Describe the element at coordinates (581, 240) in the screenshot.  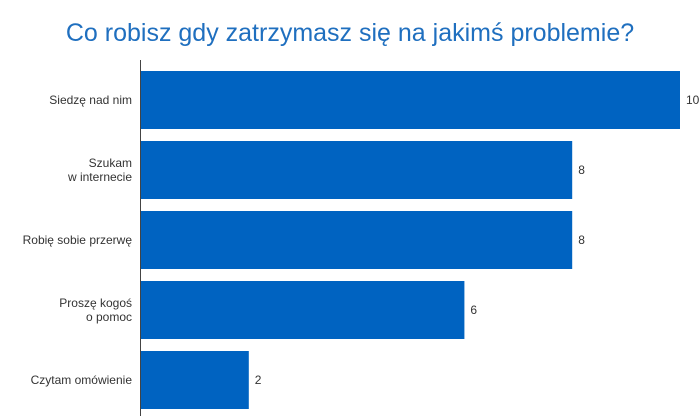
I see `value-label-2: 8` at that location.